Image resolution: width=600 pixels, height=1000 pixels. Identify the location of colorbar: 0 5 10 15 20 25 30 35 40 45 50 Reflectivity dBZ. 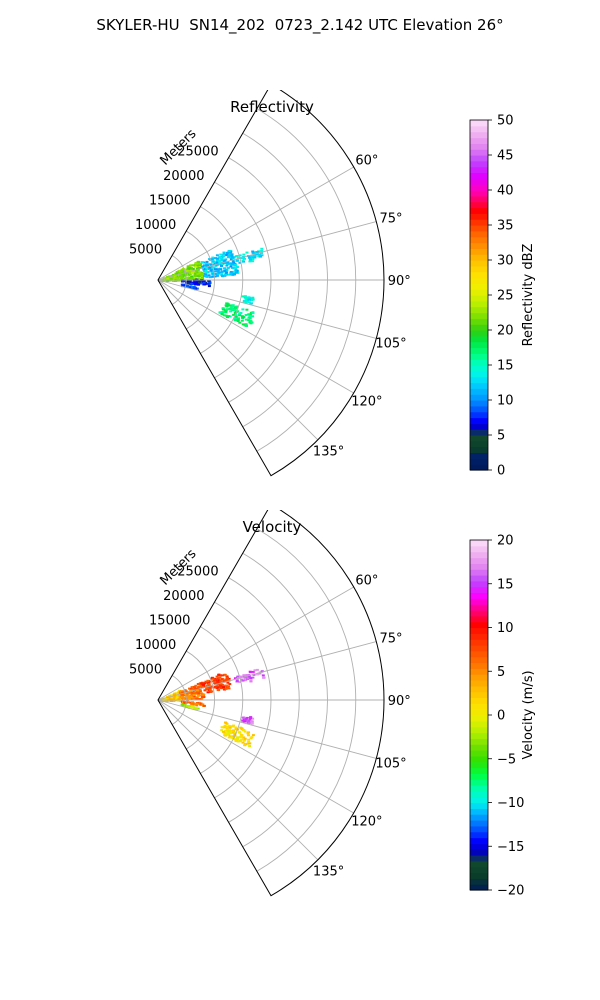
(502, 296).